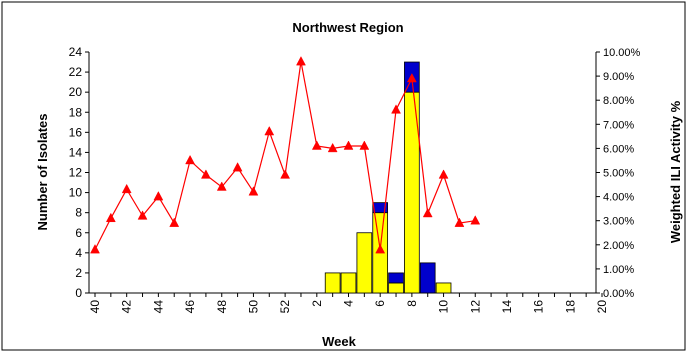 This screenshot has height=359, width=689. Describe the element at coordinates (675, 171) in the screenshot. I see `y2-axis-label: Weighted ILI Activity %` at that location.